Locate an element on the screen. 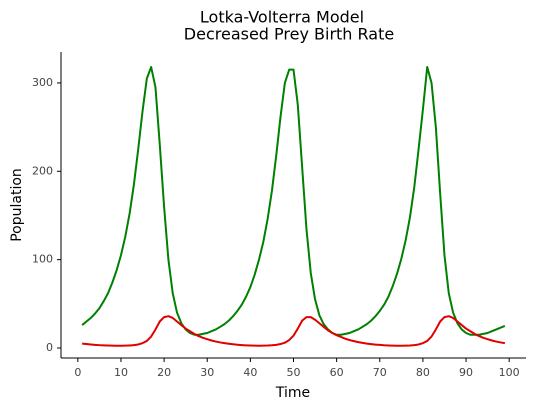  series-line is located at coordinates (294, 331).